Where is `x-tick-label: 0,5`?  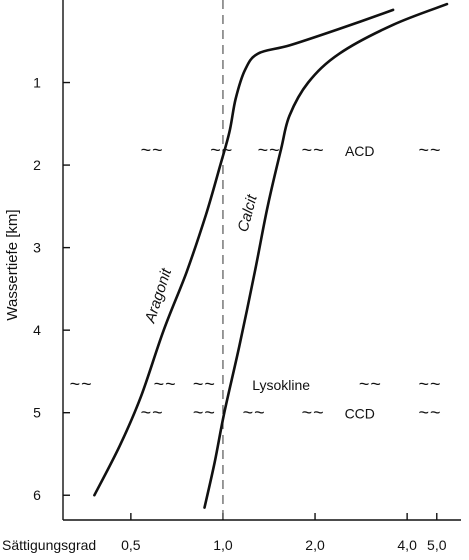
x-tick-label: 0,5 is located at coordinates (131, 545).